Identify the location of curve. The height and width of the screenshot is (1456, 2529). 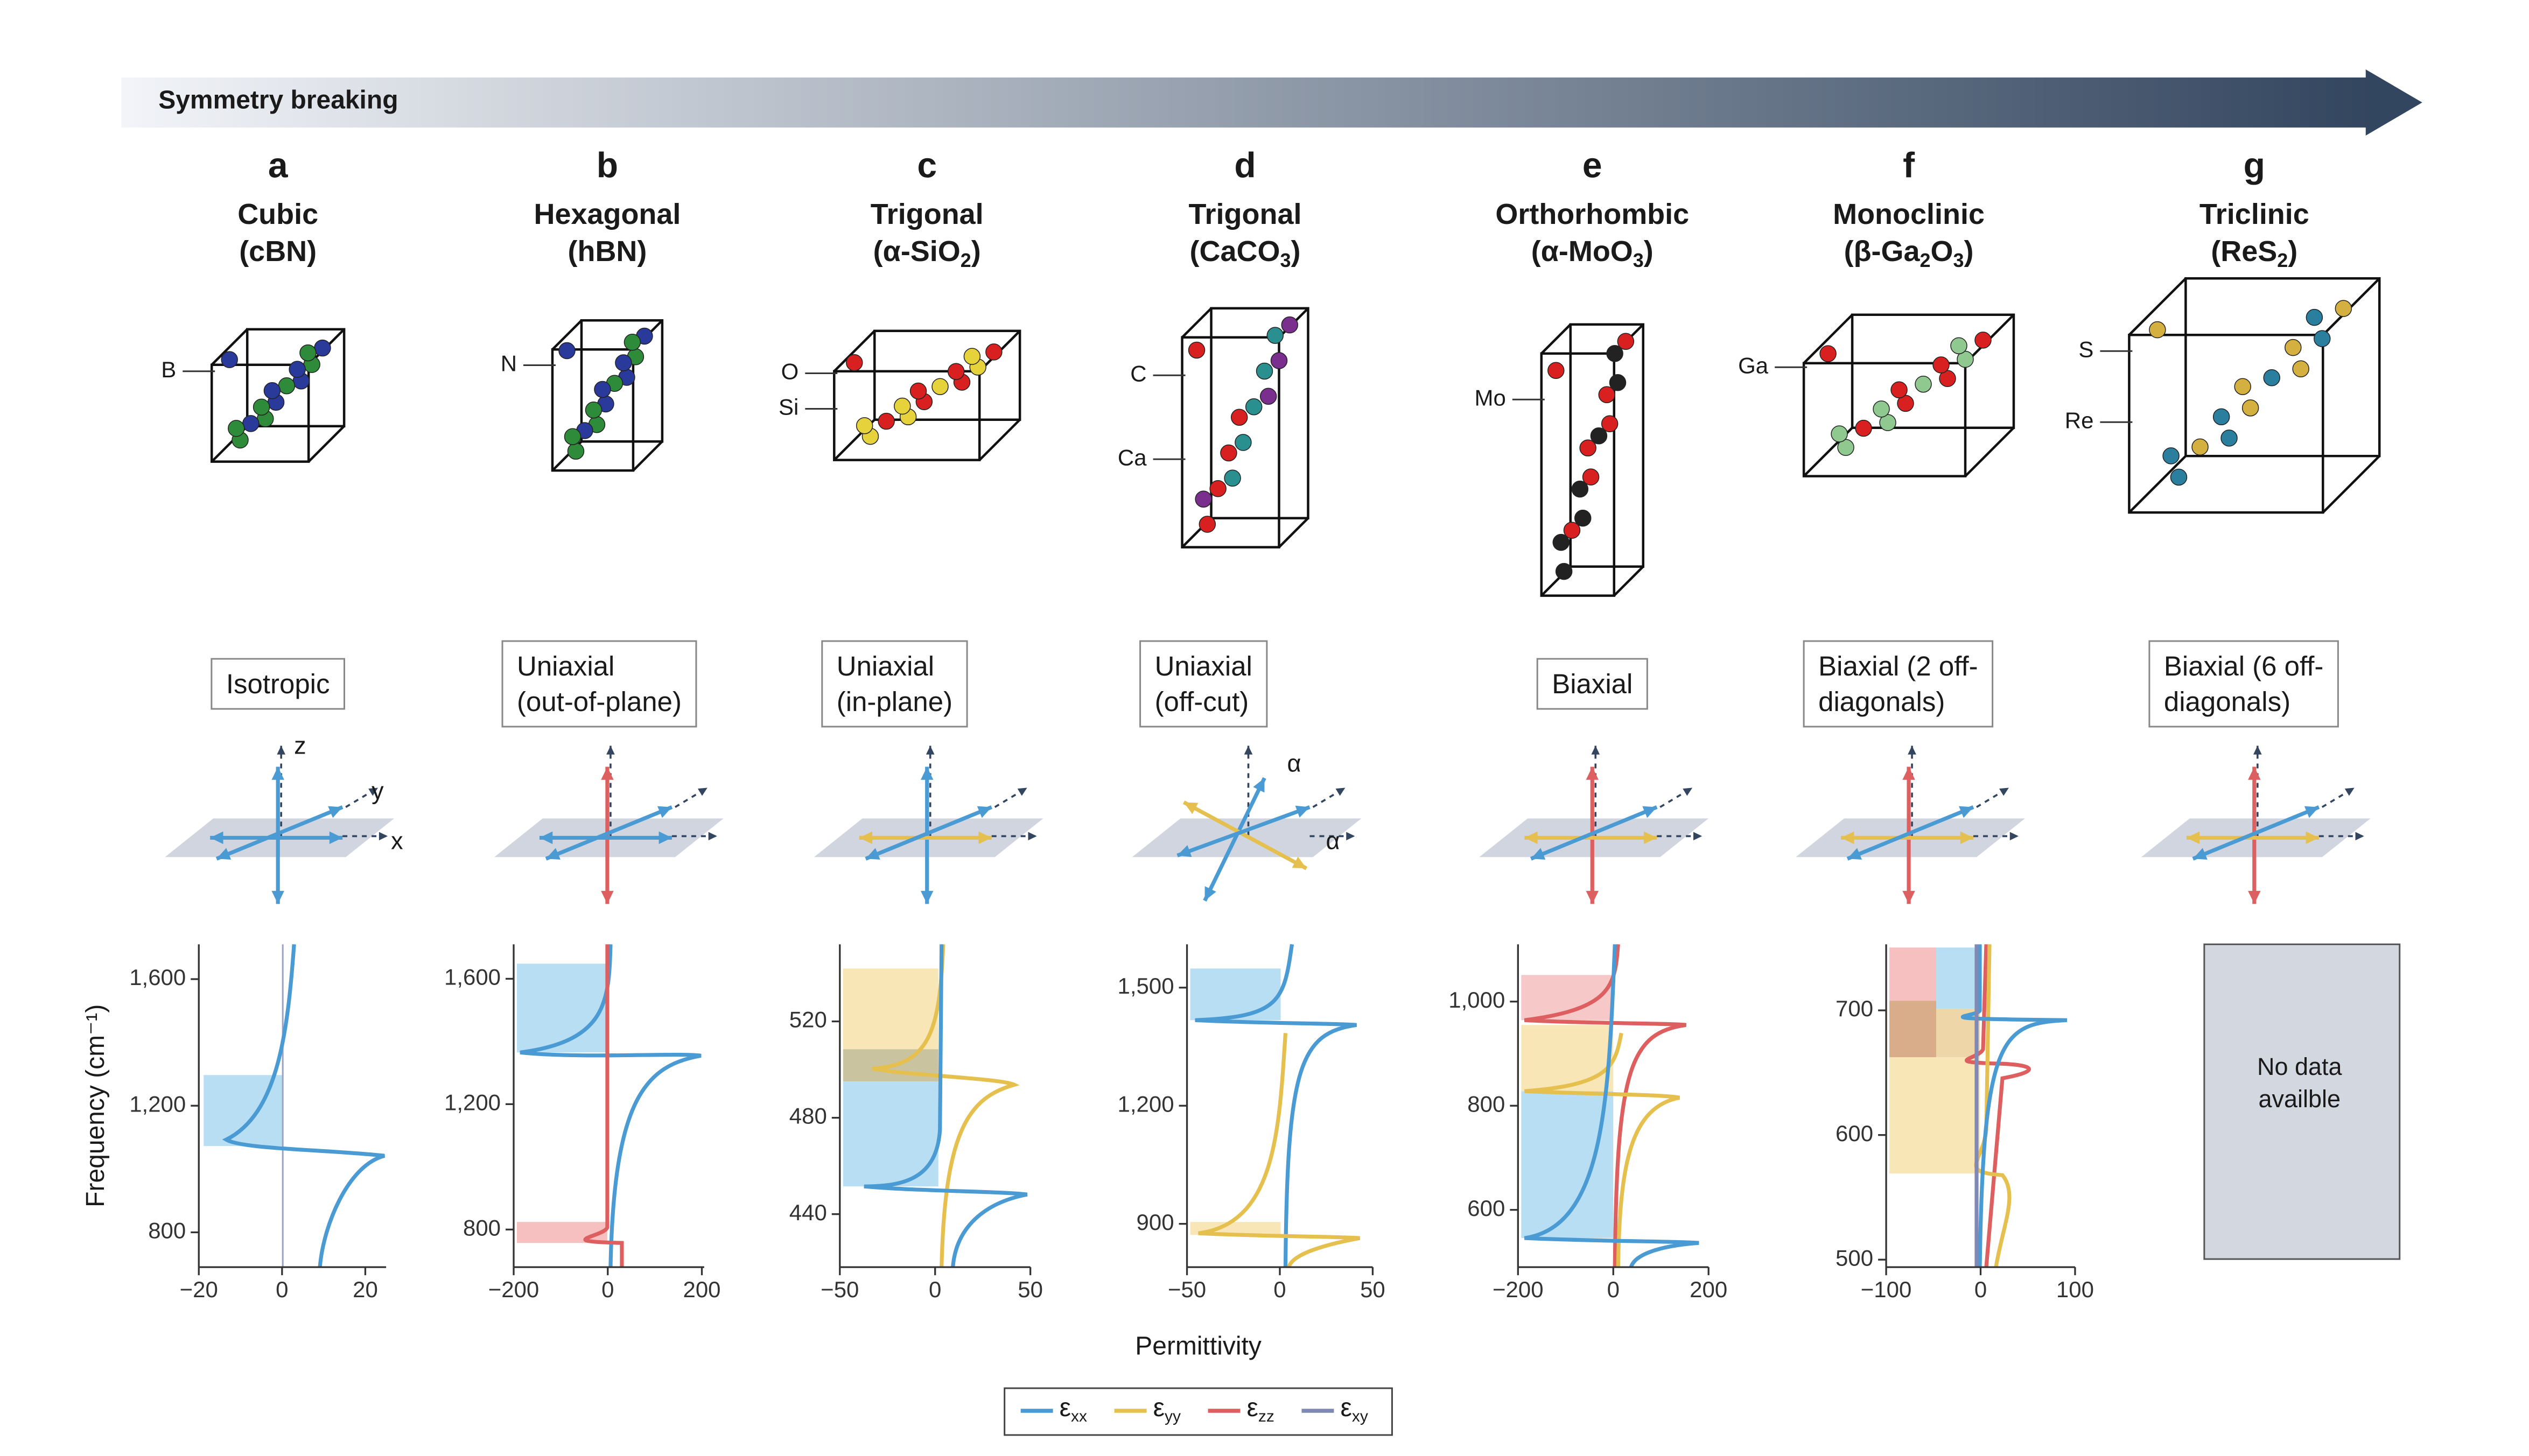
(946, 1106).